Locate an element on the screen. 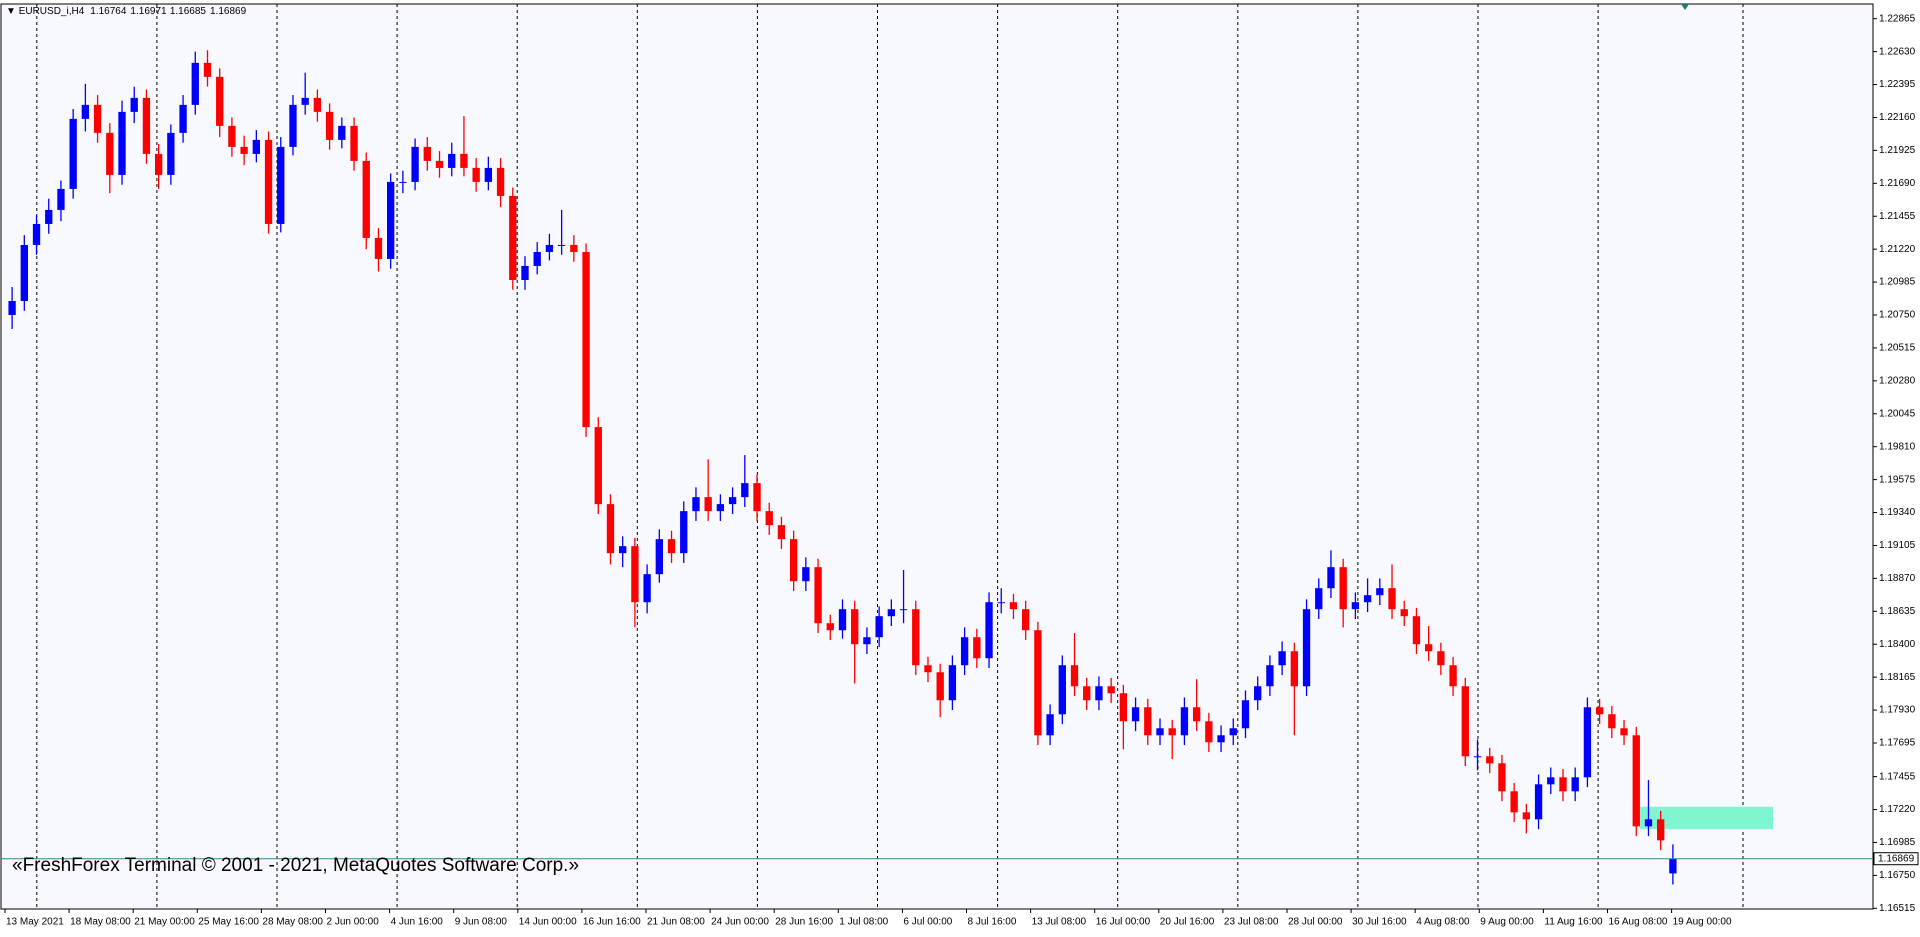  x-tick-label: 16 Jun 16:00 is located at coordinates (612, 922).